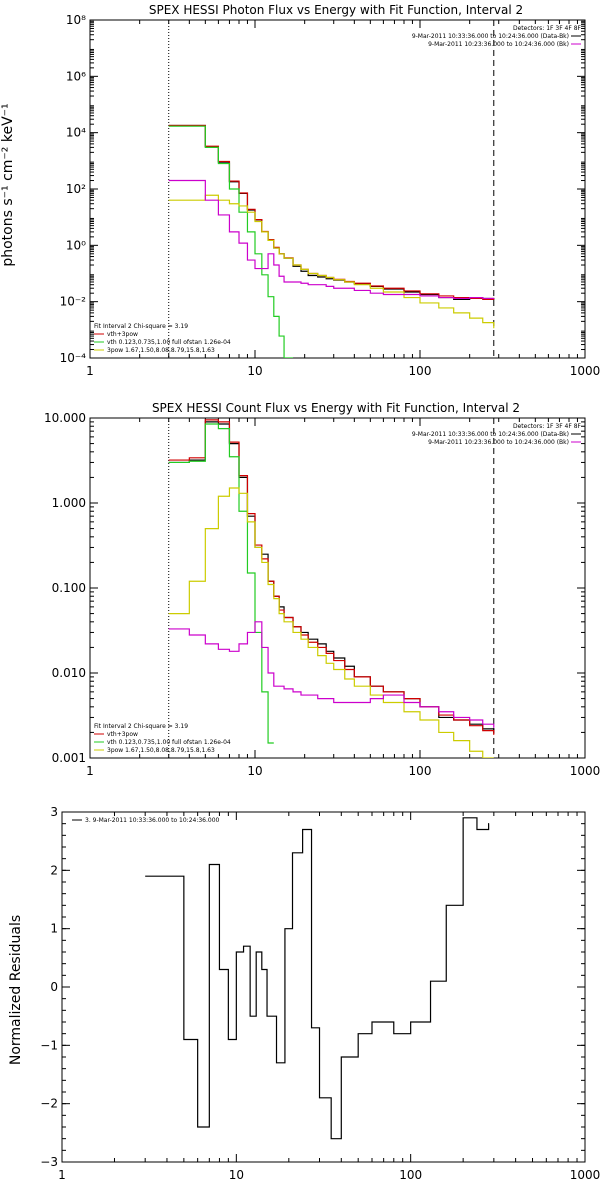 Image resolution: width=600 pixels, height=1200 pixels. Describe the element at coordinates (69, 758) in the screenshot. I see `y-tick-label: 0.001` at that location.